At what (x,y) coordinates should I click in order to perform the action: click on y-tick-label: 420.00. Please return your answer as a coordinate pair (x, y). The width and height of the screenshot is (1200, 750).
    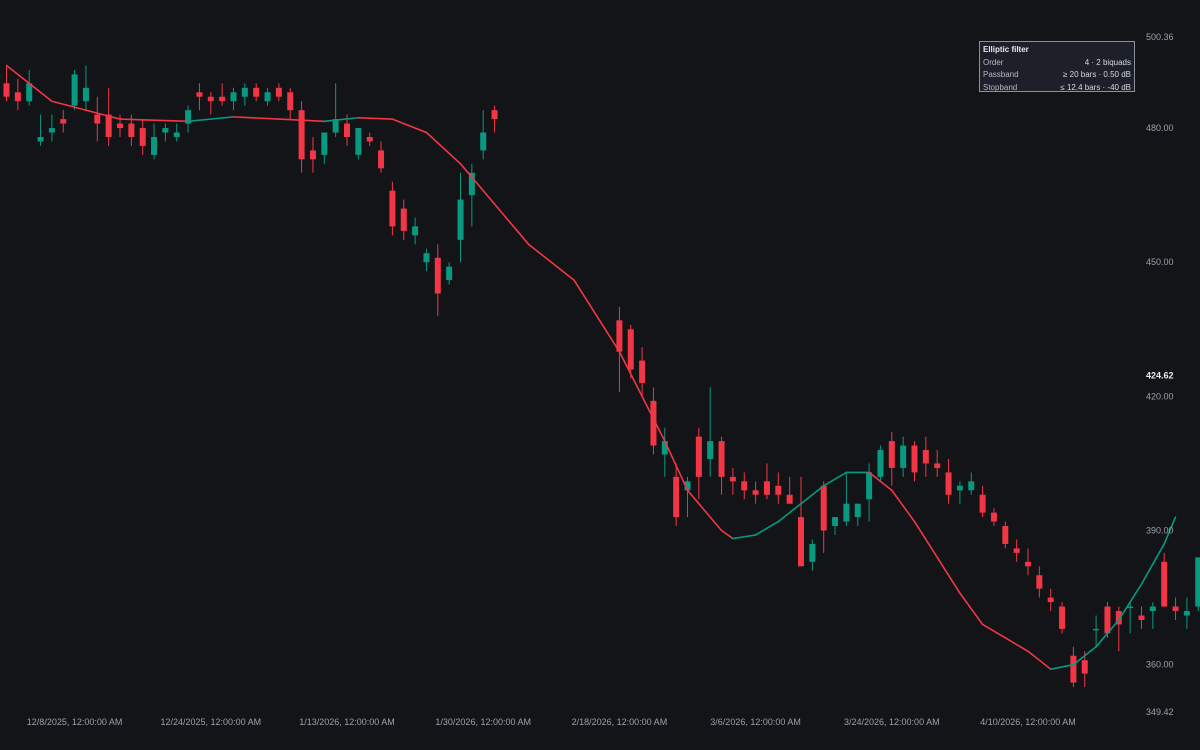
    Looking at the image, I should click on (1160, 396).